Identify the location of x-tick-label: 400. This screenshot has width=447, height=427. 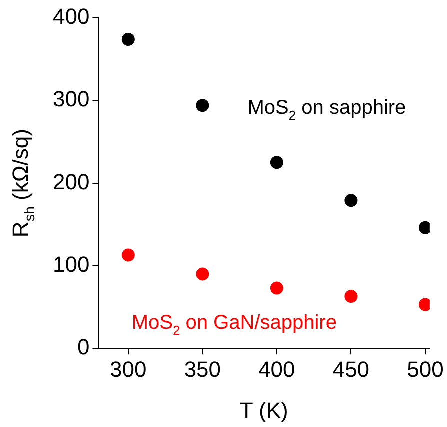
(277, 369).